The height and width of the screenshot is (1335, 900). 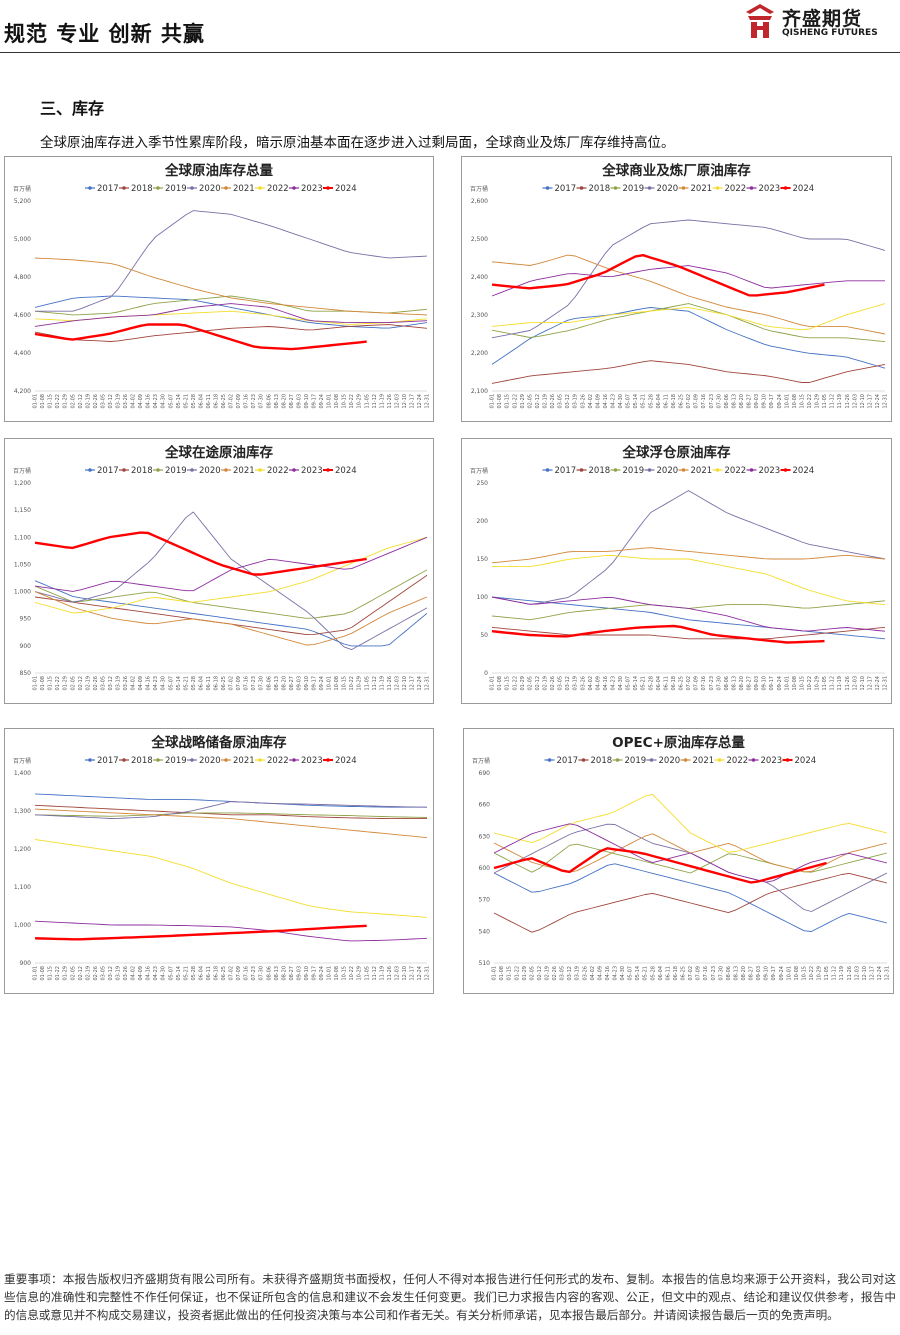 What do you see at coordinates (636, 401) in the screenshot?
I see `x-tick-label: 05-14` at bounding box center [636, 401].